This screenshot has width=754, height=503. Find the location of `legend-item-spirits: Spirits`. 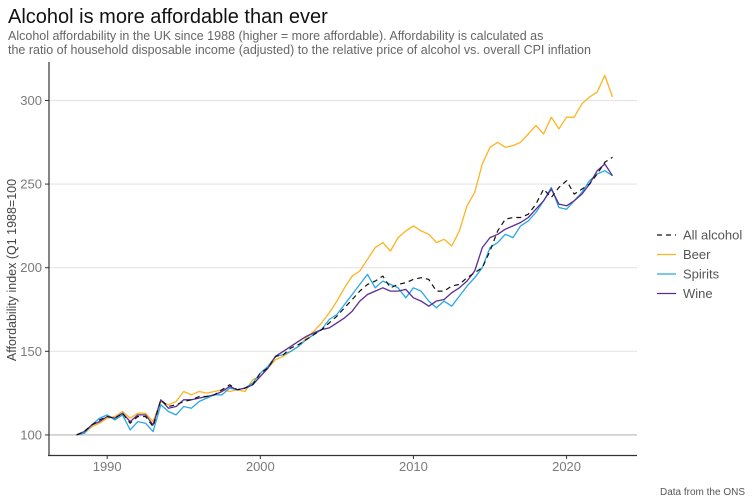

legend-item-spirits: Spirits is located at coordinates (688, 274).